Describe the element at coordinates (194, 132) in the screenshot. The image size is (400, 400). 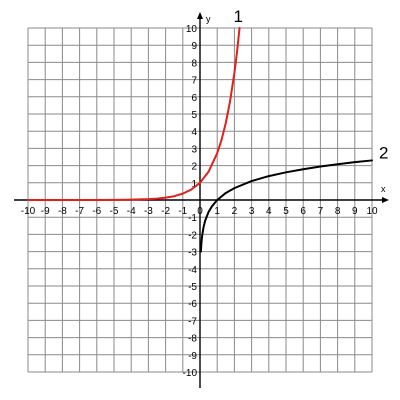
I see `y-tick-label: 4` at that location.